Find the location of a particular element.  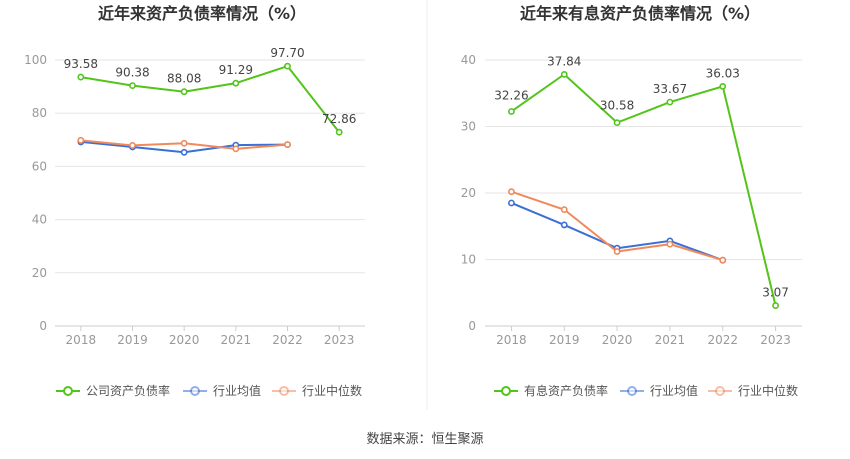

legend-item-company: 有息资产负债率 is located at coordinates (551, 390).